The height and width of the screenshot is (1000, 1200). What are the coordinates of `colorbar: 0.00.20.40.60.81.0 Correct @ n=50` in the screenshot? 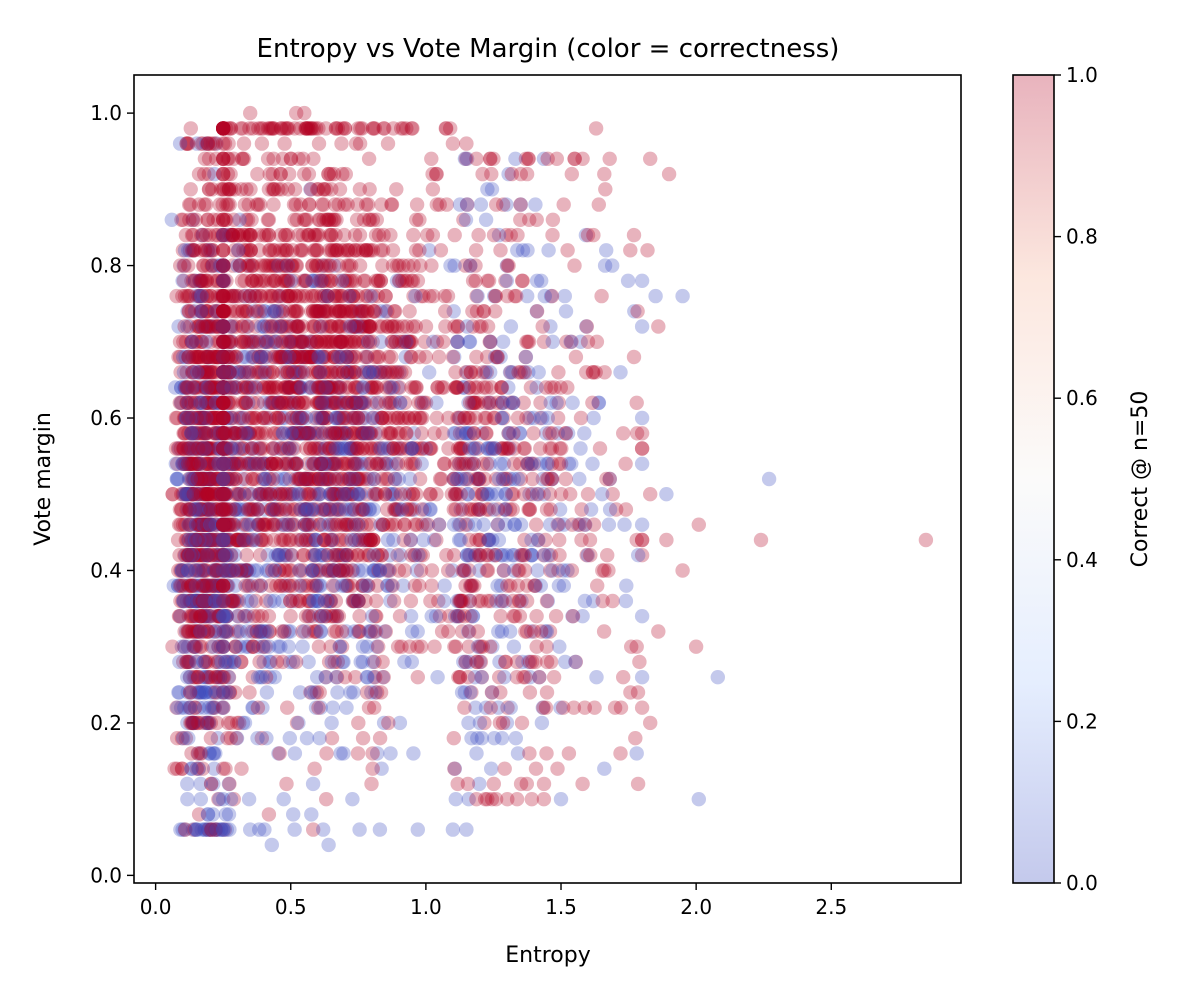 It's located at (1082, 479).